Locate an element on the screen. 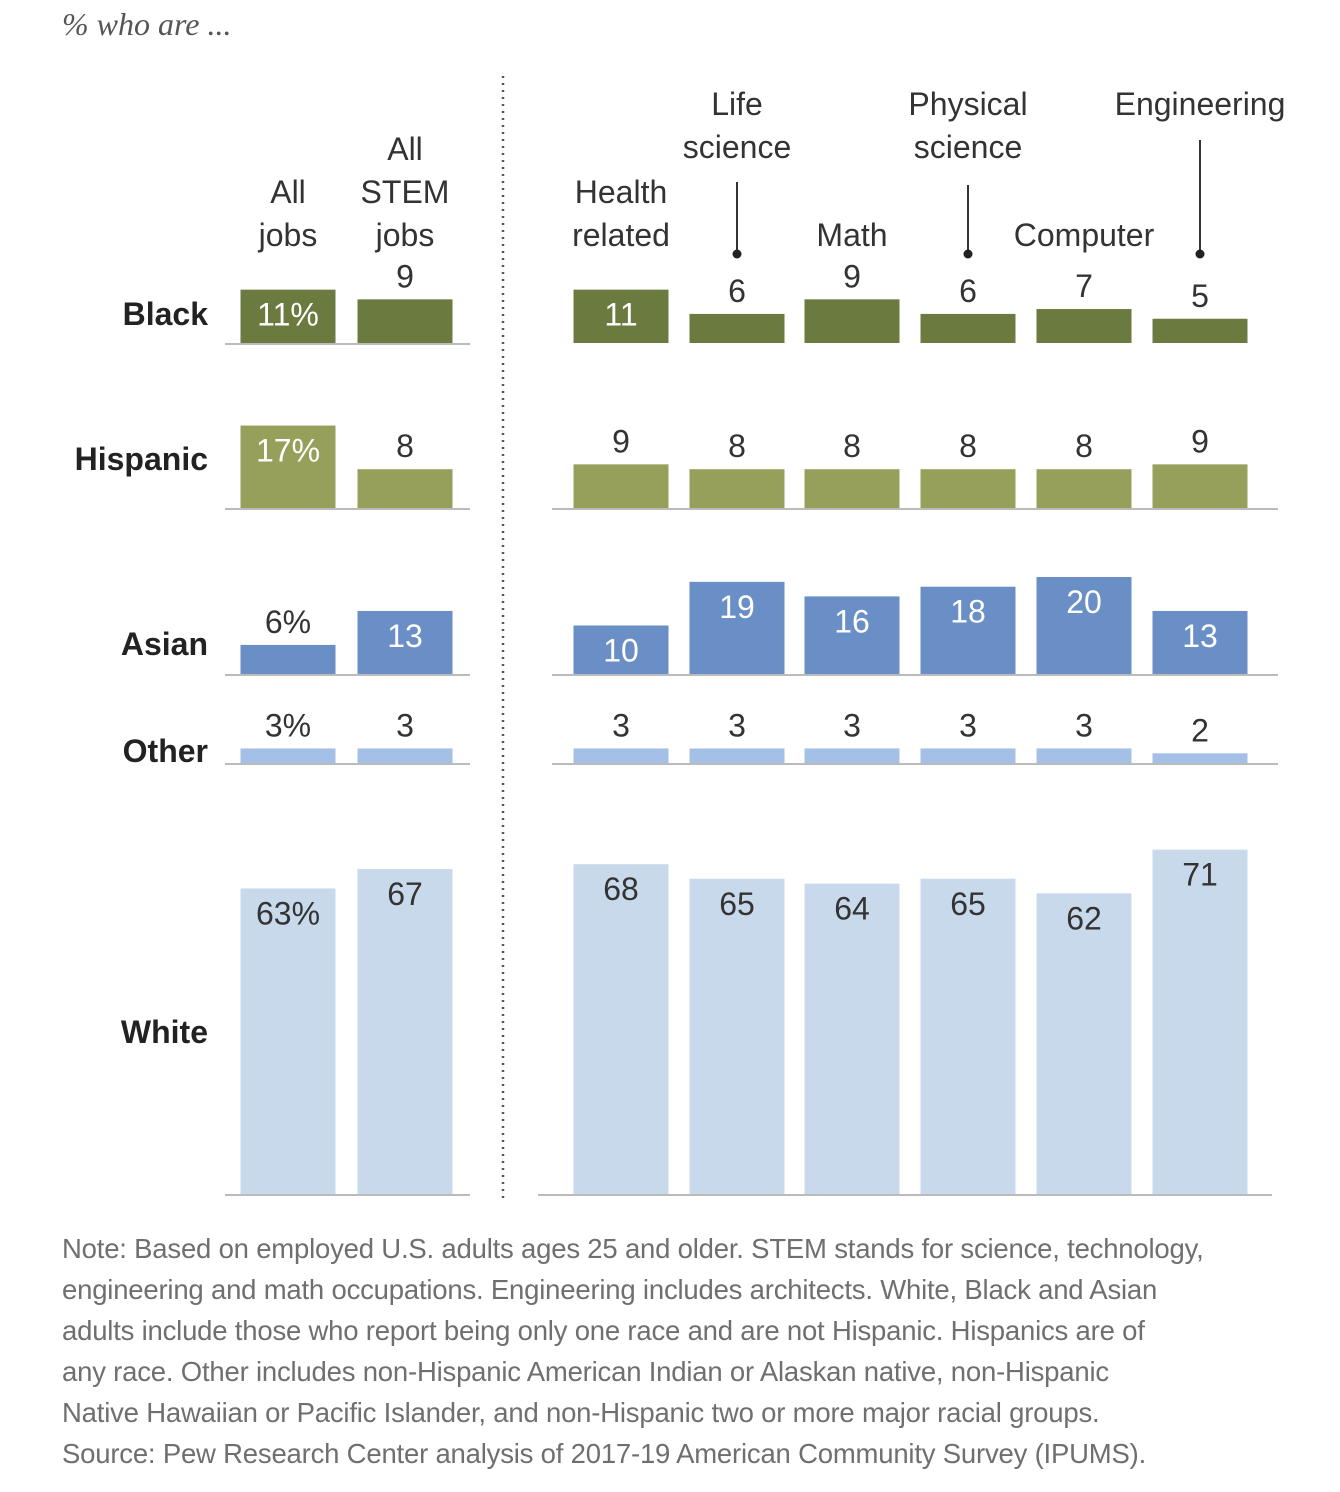 The height and width of the screenshot is (1492, 1340). row-label: Black is located at coordinates (166, 314).